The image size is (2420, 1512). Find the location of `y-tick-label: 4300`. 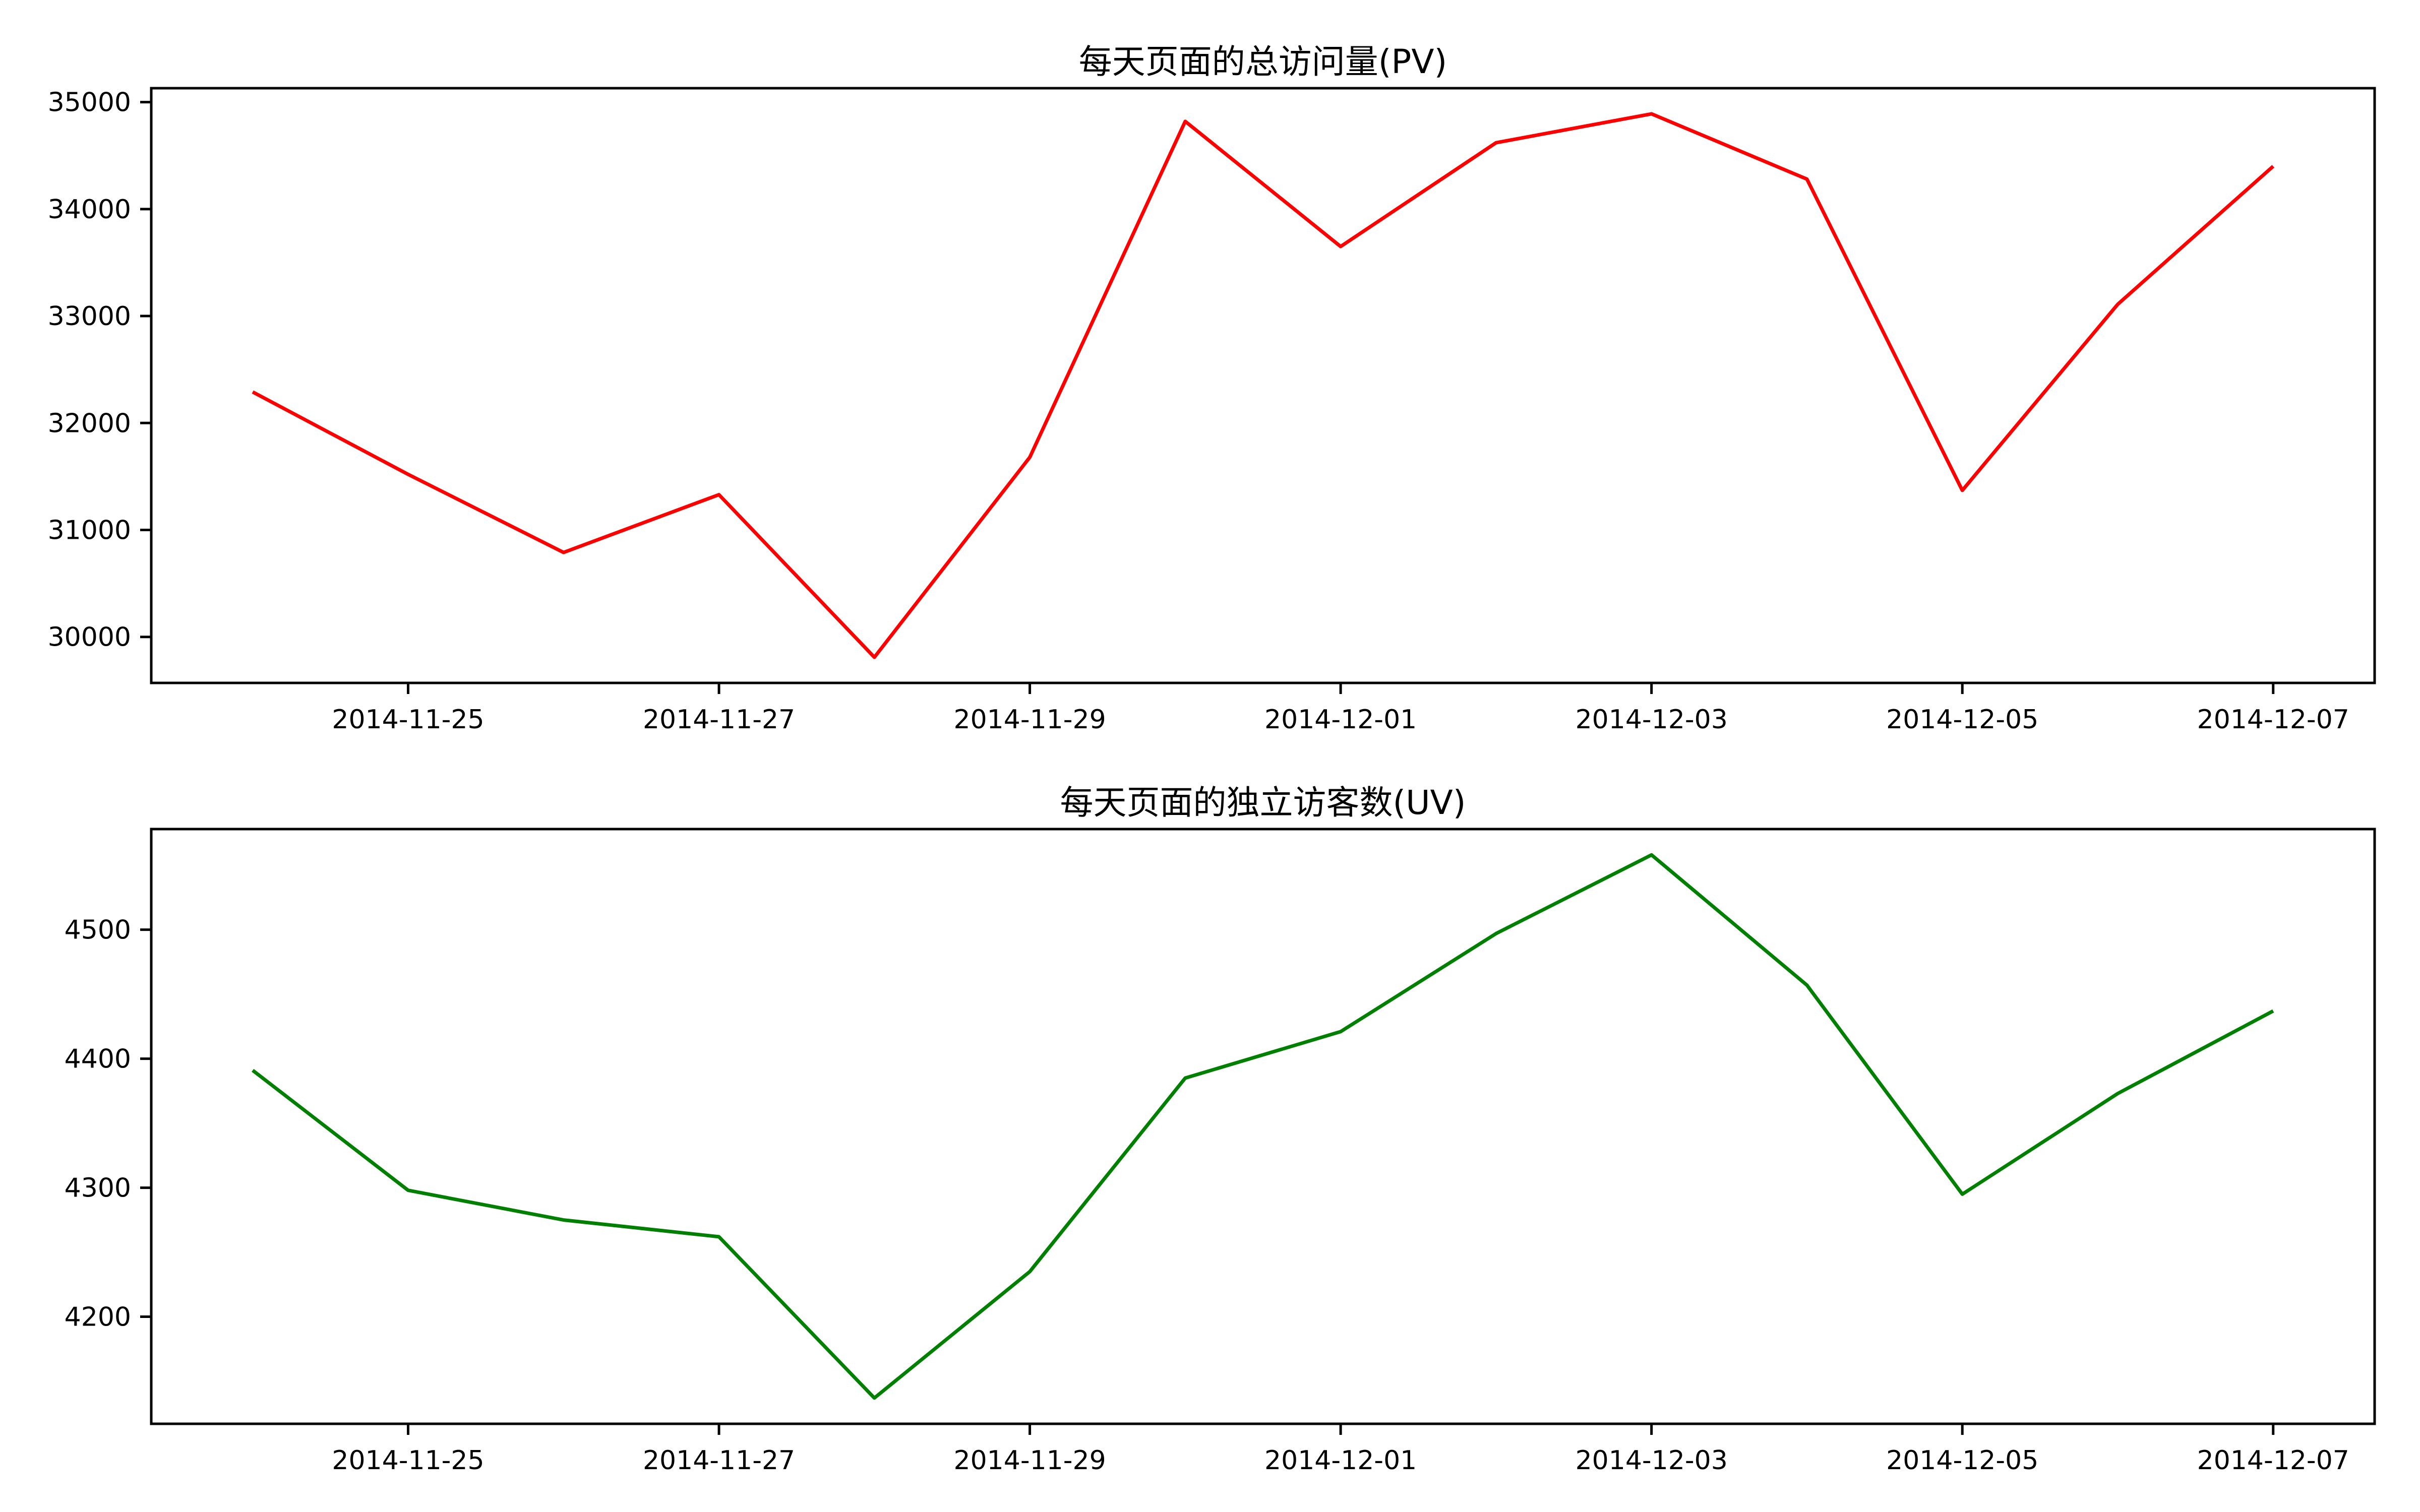

y-tick-label: 4300 is located at coordinates (98, 1188).